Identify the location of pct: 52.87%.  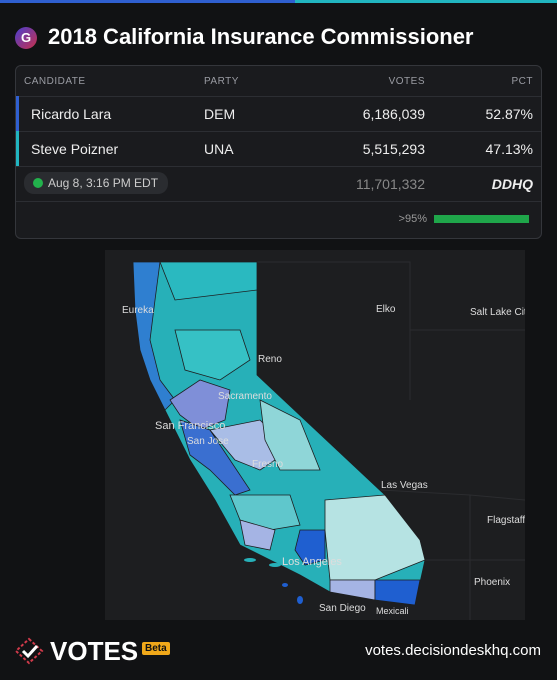
(509, 114).